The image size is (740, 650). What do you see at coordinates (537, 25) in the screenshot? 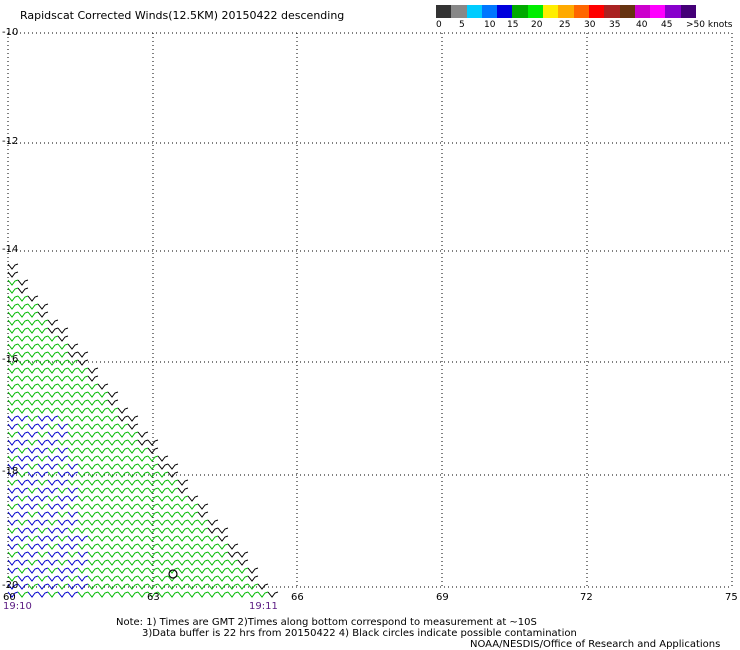
I see `colorbar-label: 20` at bounding box center [537, 25].